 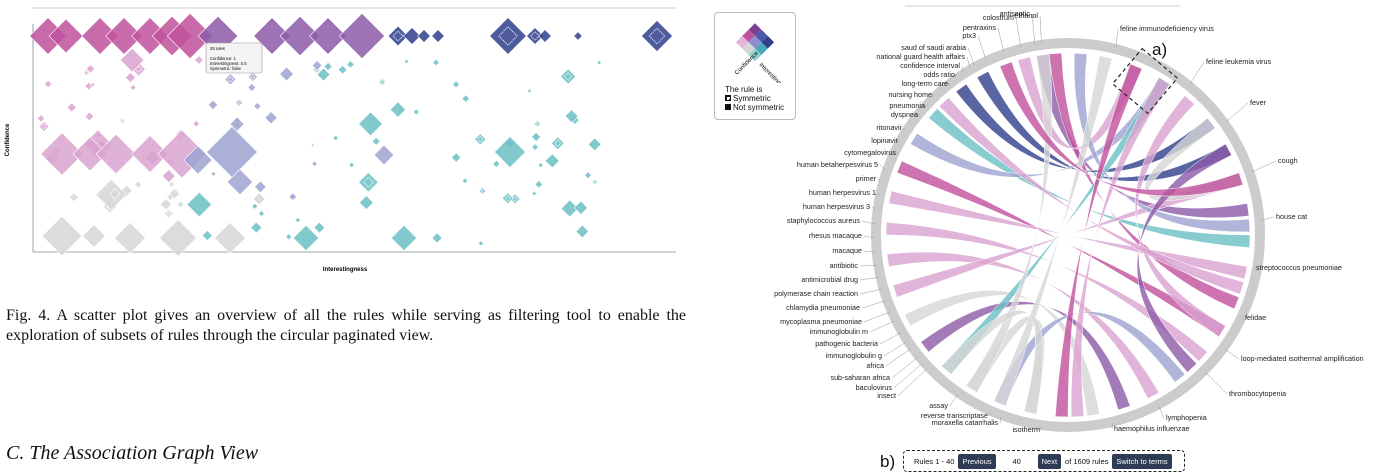 I want to click on term-label: ptx3, so click(x=969, y=35).